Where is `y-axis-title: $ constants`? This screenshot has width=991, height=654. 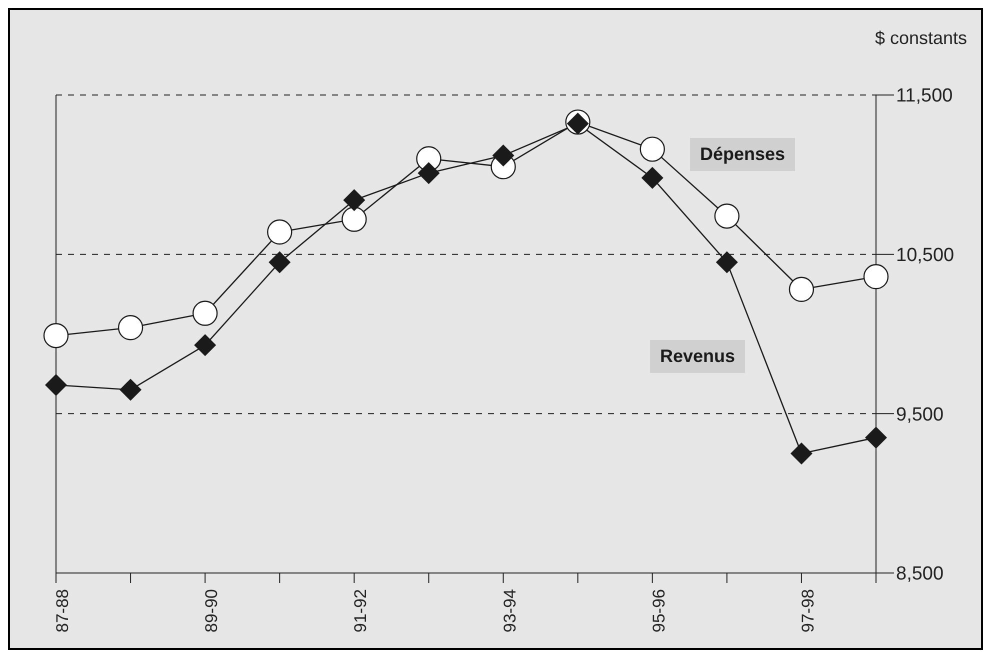 y-axis-title: $ constants is located at coordinates (920, 38).